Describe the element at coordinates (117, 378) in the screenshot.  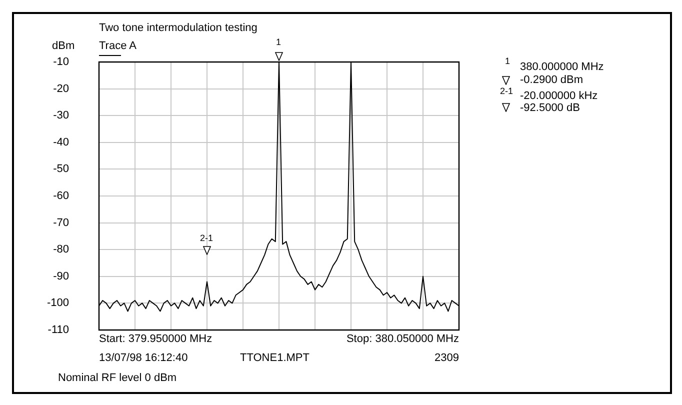
I see `text: Nominal RF level 0 dBm` at that location.